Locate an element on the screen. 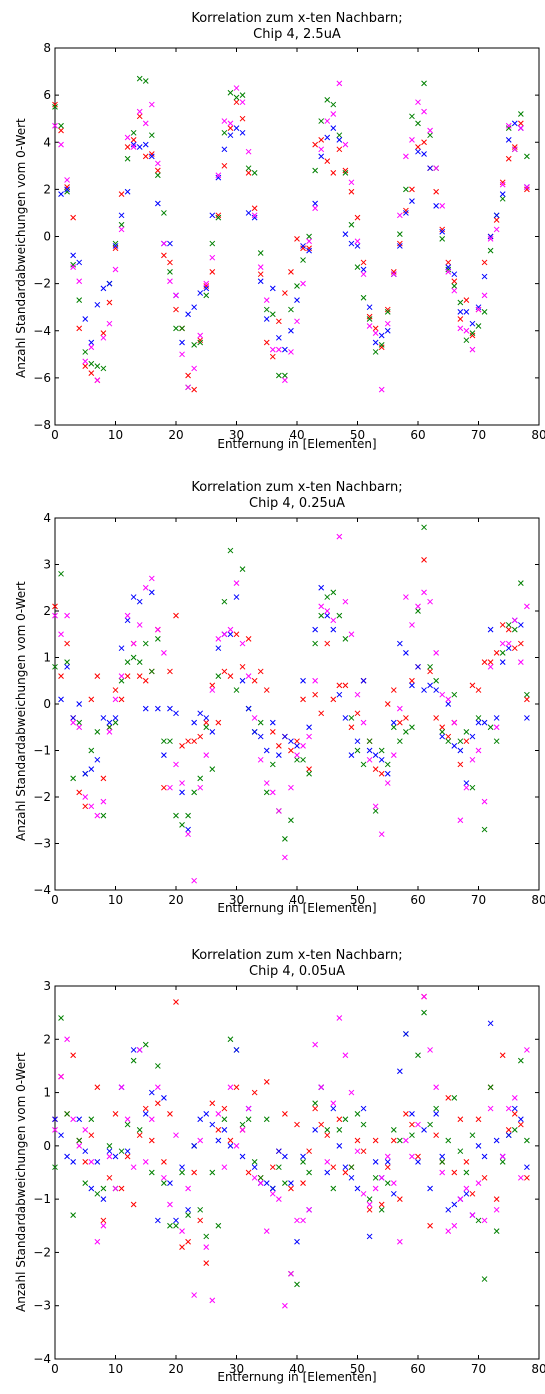 Image resolution: width=545 pixels, height=1394 pixels. chart-title-line2: Chip 4, 0.05uA is located at coordinates (297, 971).